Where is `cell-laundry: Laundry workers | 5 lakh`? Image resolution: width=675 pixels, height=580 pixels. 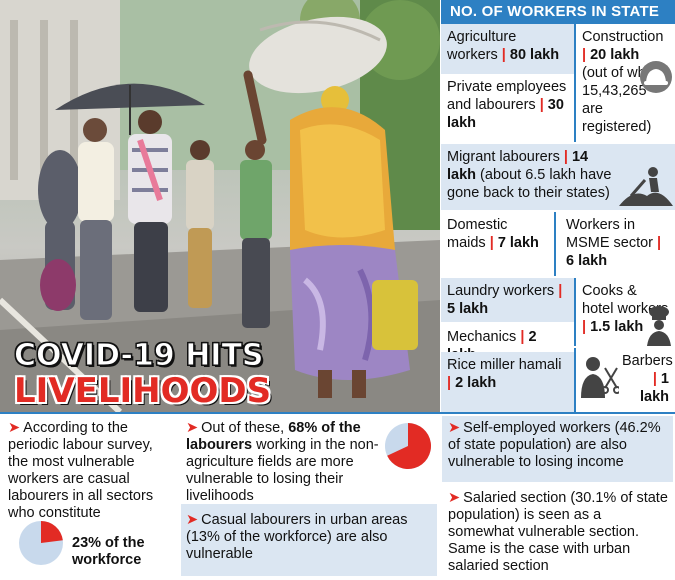 cell-laundry: Laundry workers | 5 lakh is located at coordinates (507, 300).